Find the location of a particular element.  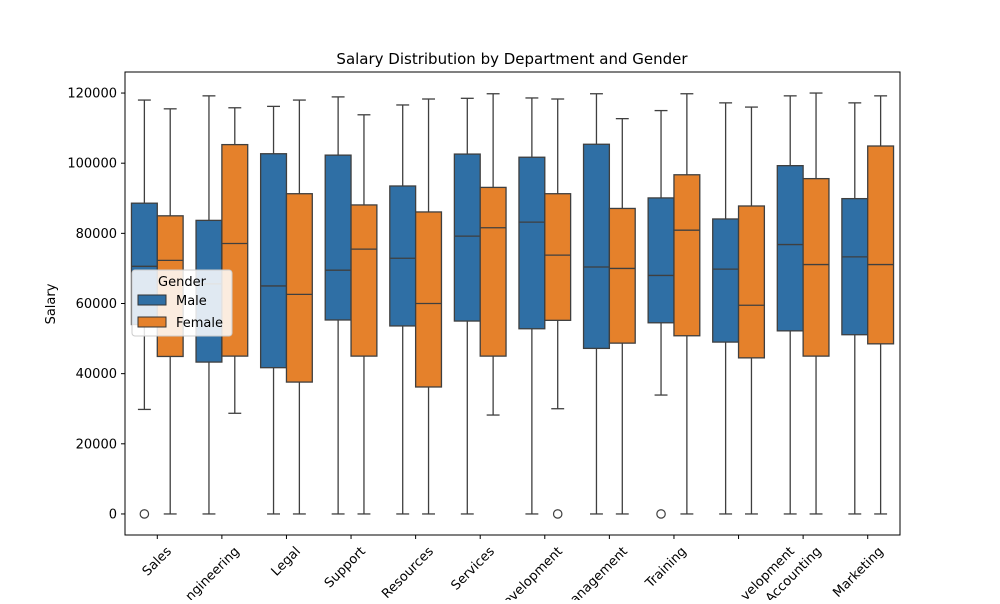

legend: Gender Male Female is located at coordinates (182, 303).